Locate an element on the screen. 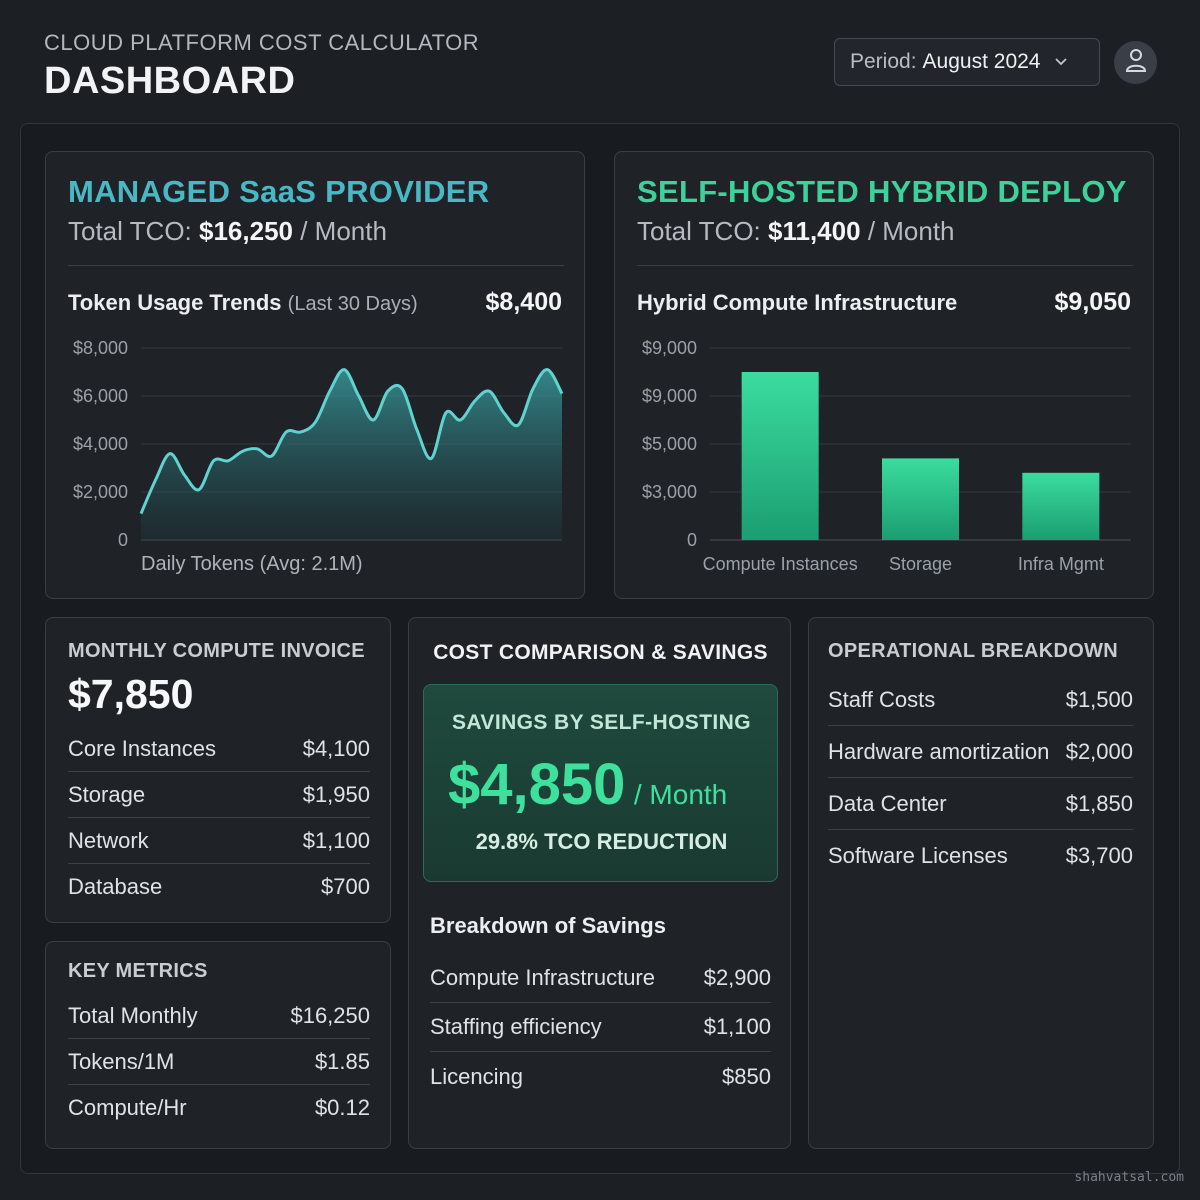 Image resolution: width=1200 pixels, height=1200 pixels. row-value: $850 is located at coordinates (746, 1076).